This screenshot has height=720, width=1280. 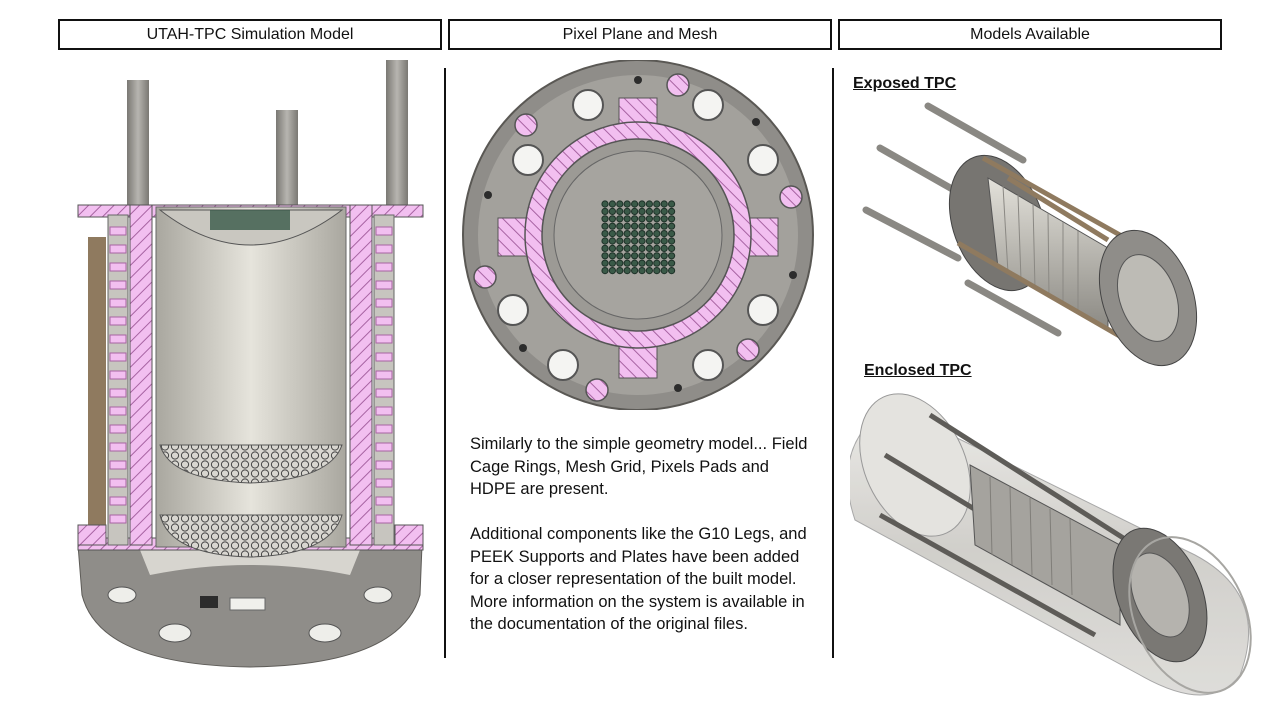 What do you see at coordinates (833, 363) in the screenshot?
I see `divider-right` at bounding box center [833, 363].